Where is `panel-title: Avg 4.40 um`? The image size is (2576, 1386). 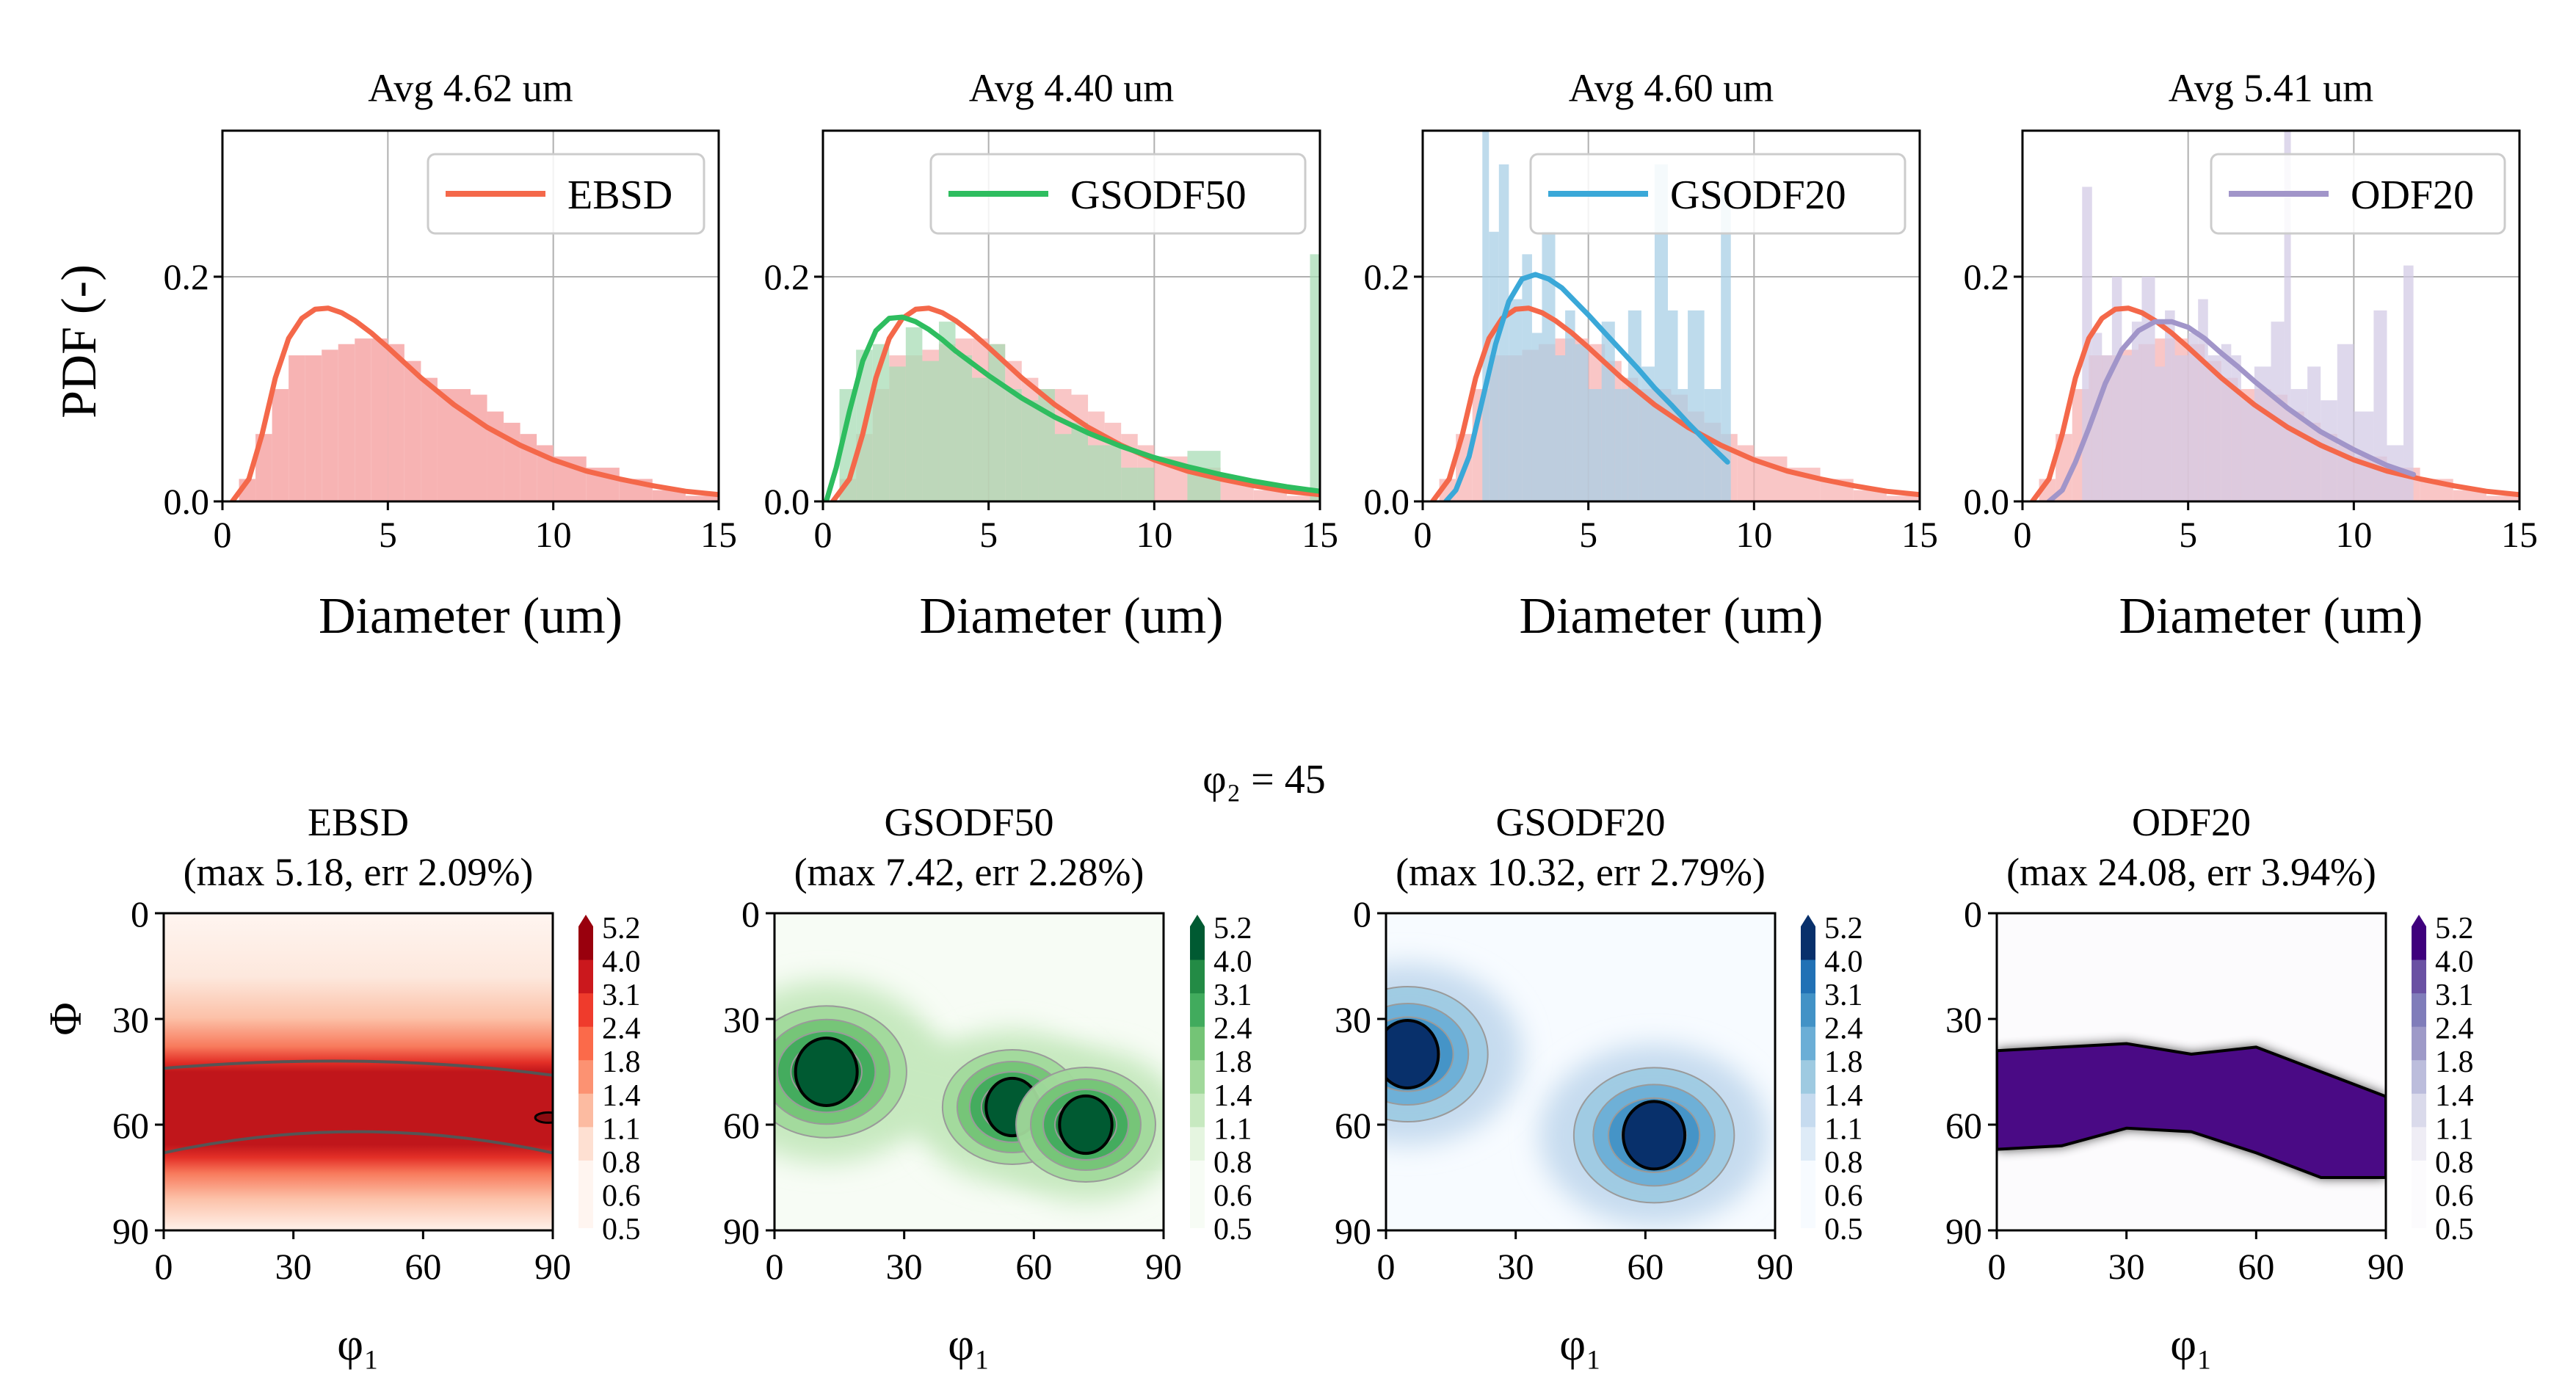 panel-title: Avg 4.40 um is located at coordinates (1072, 88).